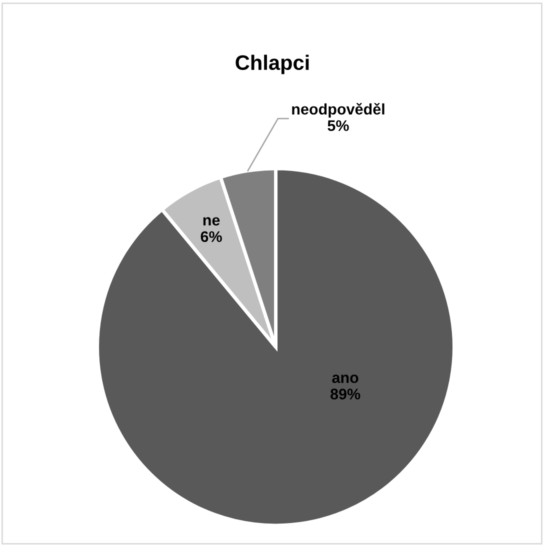 The width and height of the screenshot is (545, 546). Describe the element at coordinates (211, 236) in the screenshot. I see `data-label: 6%` at that location.